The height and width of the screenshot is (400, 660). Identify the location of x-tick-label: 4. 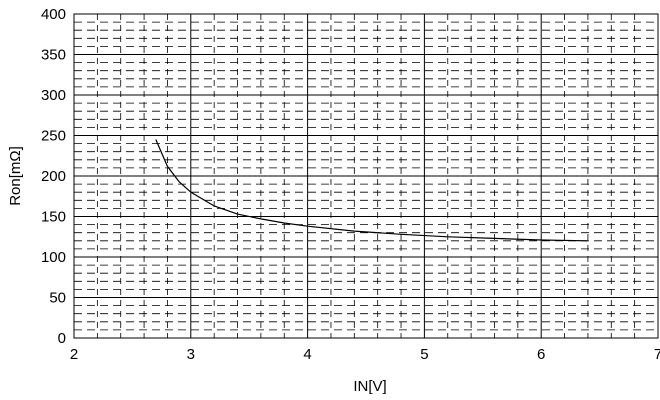
(307, 354).